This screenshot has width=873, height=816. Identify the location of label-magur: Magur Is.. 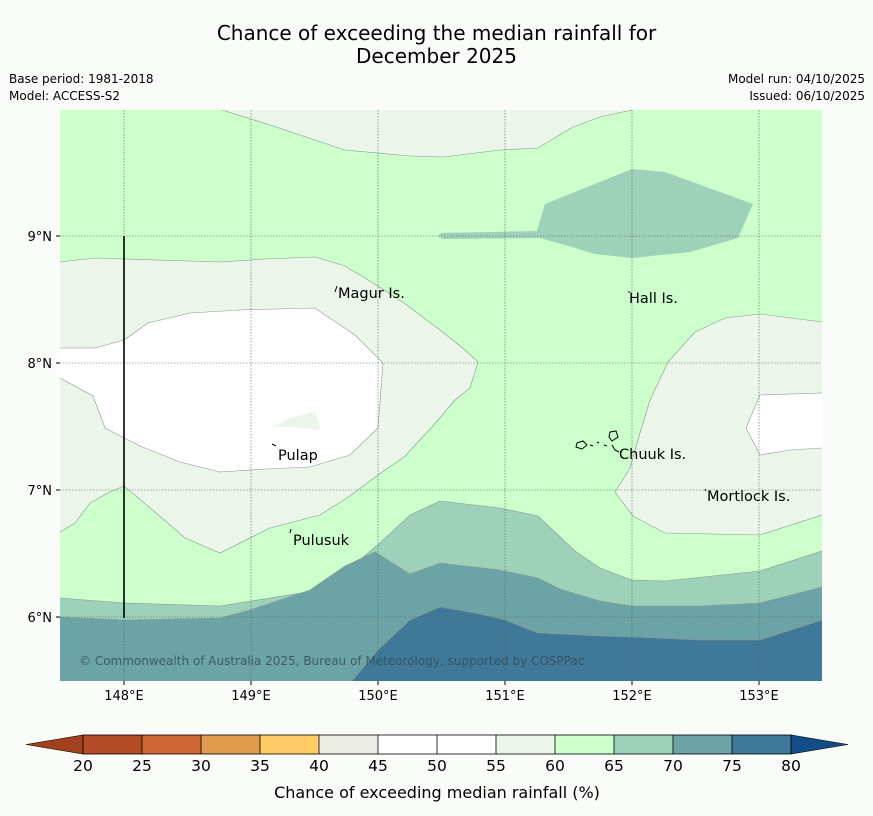
(371, 294).